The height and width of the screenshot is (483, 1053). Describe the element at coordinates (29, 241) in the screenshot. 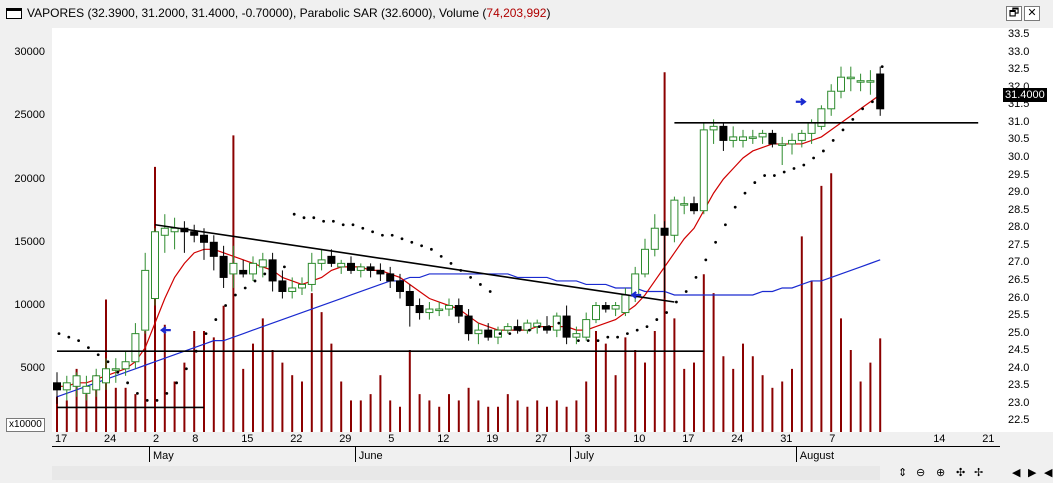

I see `volume-axis-label: 15000` at that location.